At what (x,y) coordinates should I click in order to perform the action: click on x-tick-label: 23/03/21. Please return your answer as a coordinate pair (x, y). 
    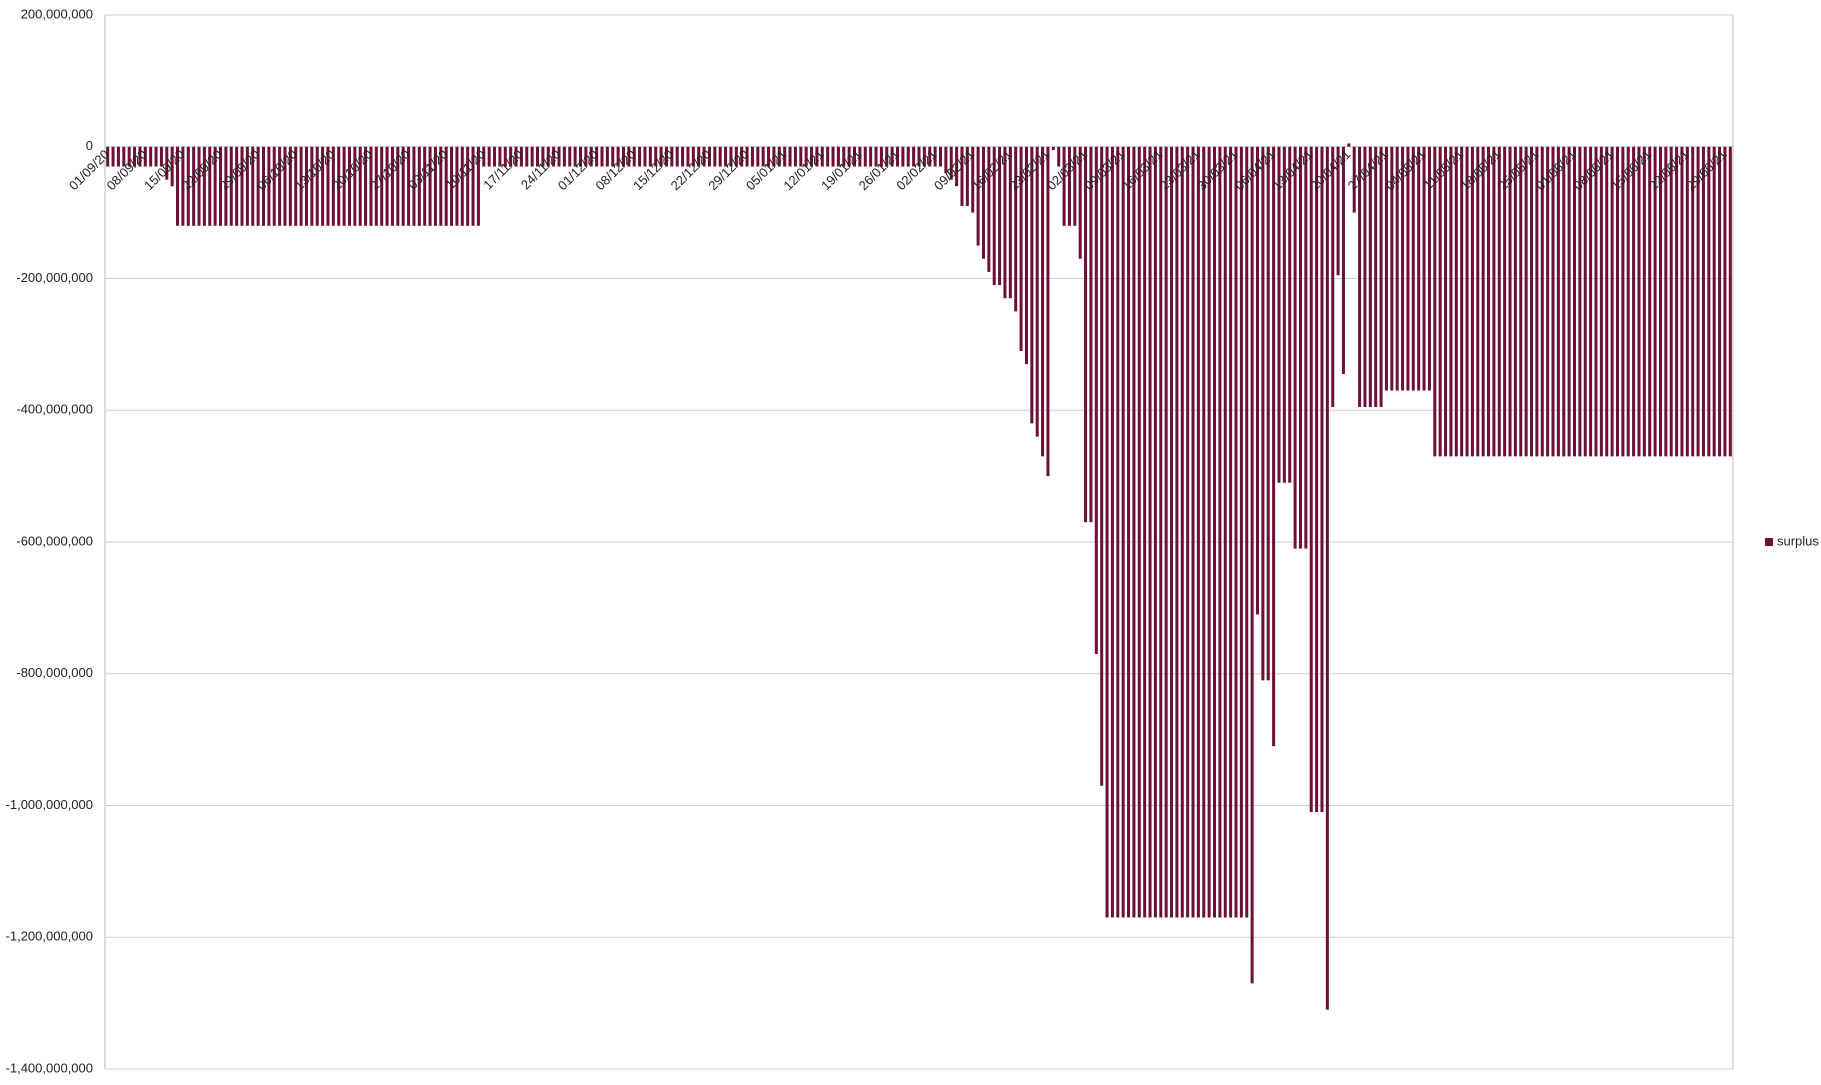
    Looking at the image, I should click on (1180, 170).